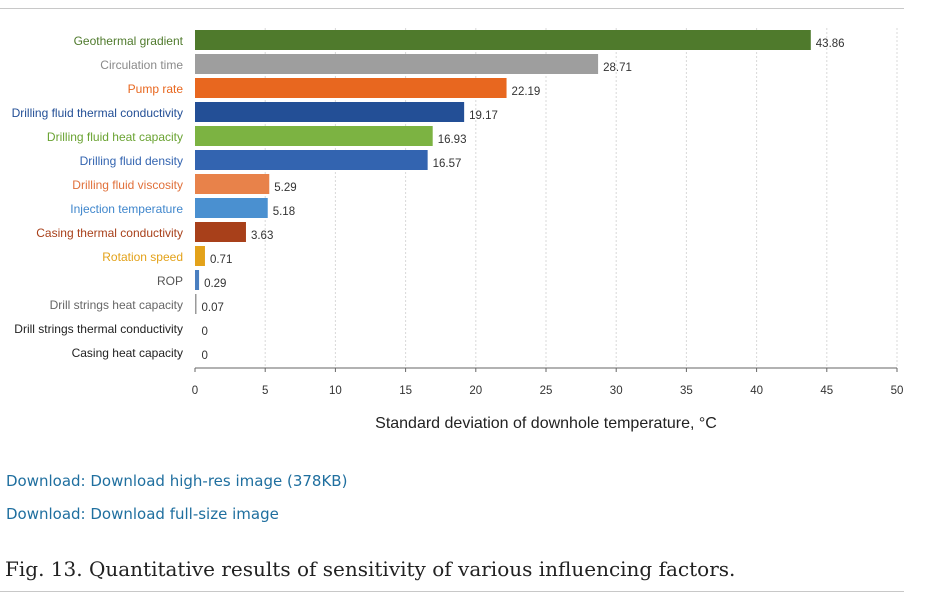 Image resolution: width=936 pixels, height=594 pixels. I want to click on x-tick-label-20: 20, so click(475, 391).